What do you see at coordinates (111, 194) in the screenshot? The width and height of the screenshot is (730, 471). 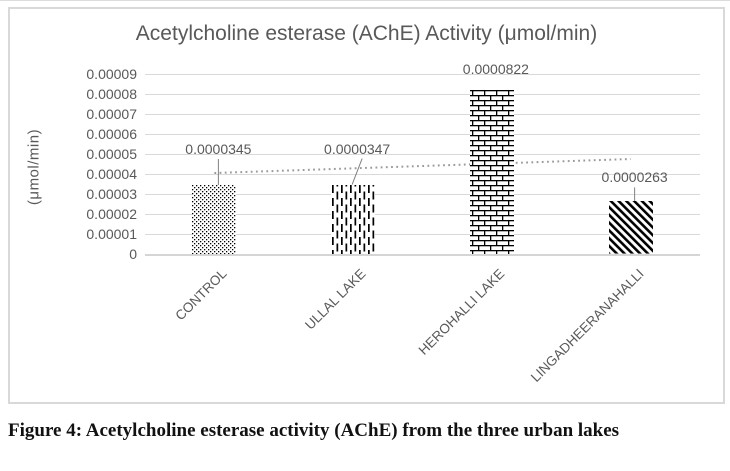 I see `y-tick-label: 0.00003` at bounding box center [111, 194].